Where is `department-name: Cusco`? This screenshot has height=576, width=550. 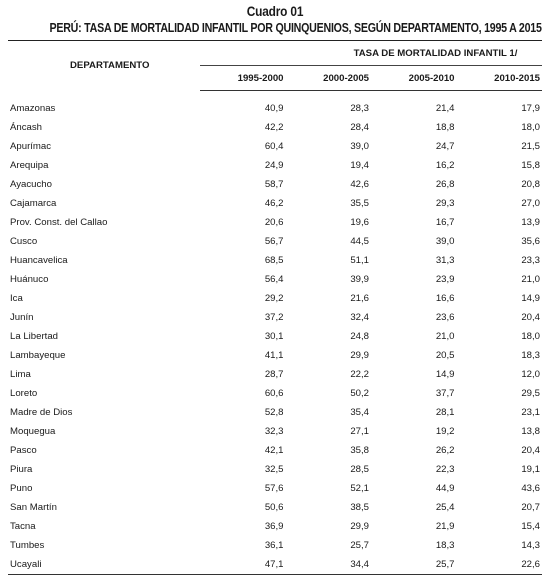 department-name: Cusco is located at coordinates (24, 241).